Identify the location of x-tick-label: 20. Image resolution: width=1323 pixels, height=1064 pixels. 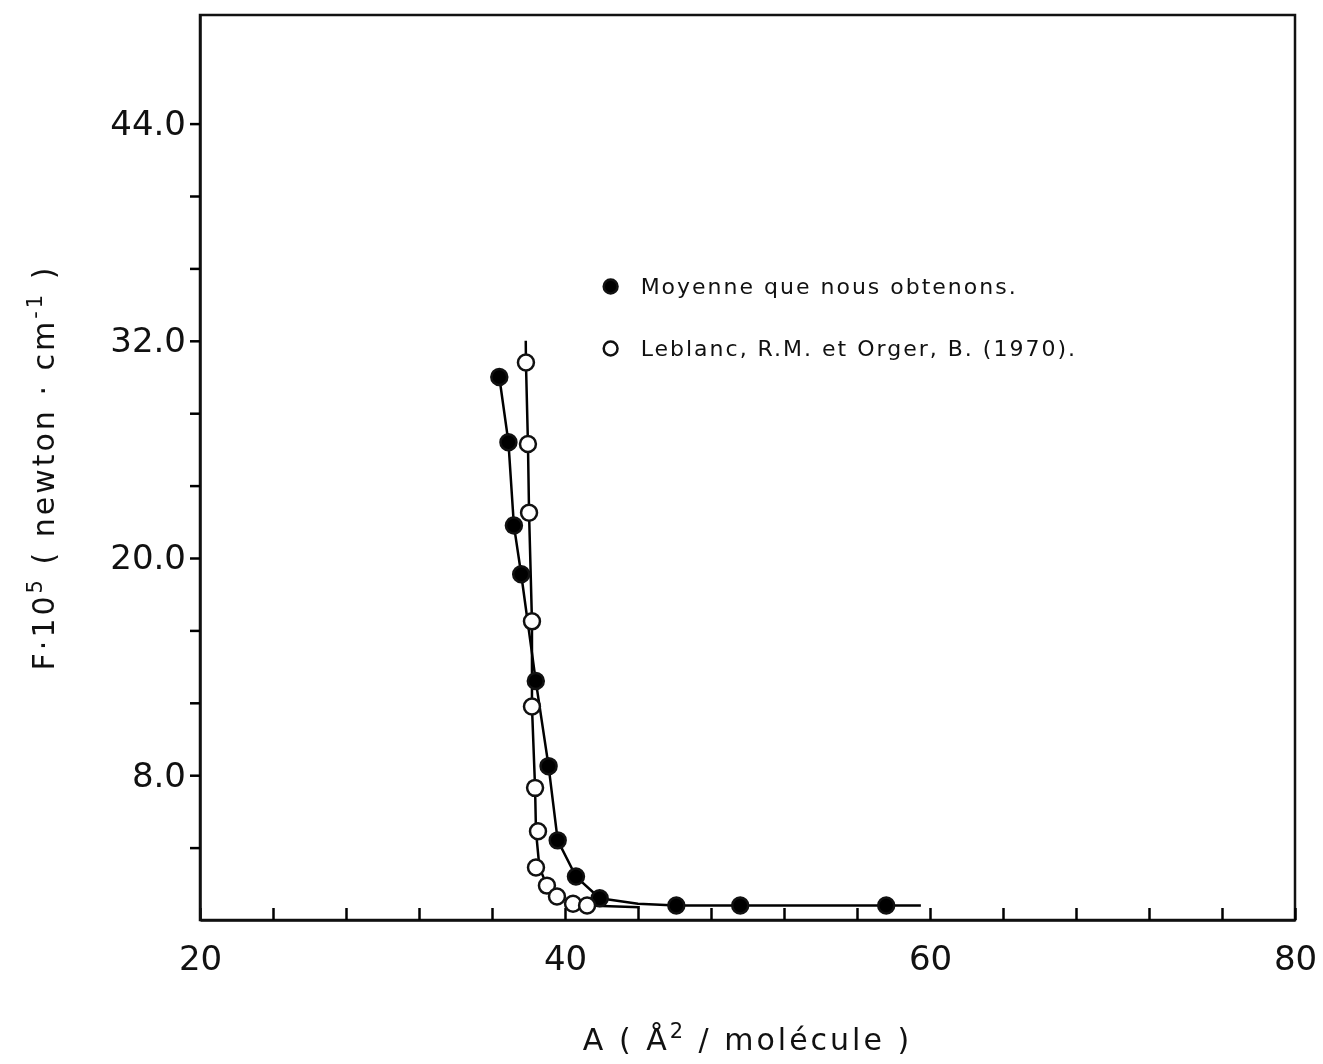
(200, 958).